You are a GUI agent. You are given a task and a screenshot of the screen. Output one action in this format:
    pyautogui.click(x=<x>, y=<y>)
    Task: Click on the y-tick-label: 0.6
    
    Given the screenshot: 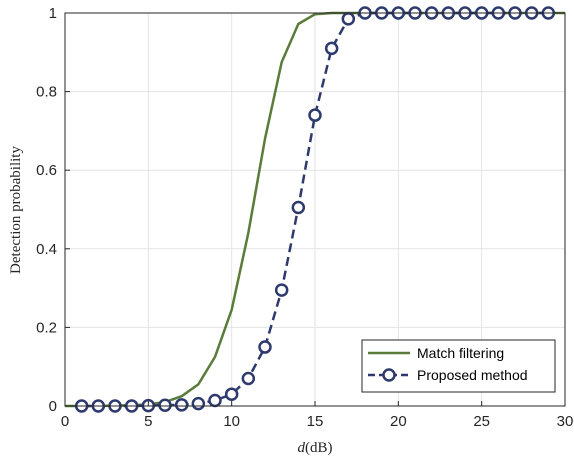 What is the action you would take?
    pyautogui.click(x=46, y=170)
    